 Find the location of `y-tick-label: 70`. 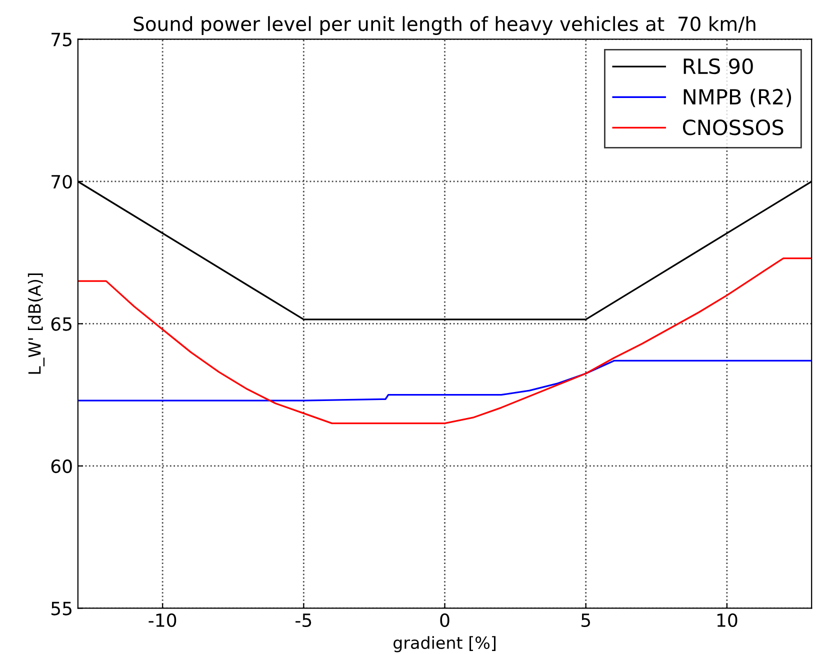

y-tick-label: 70 is located at coordinates (62, 181).